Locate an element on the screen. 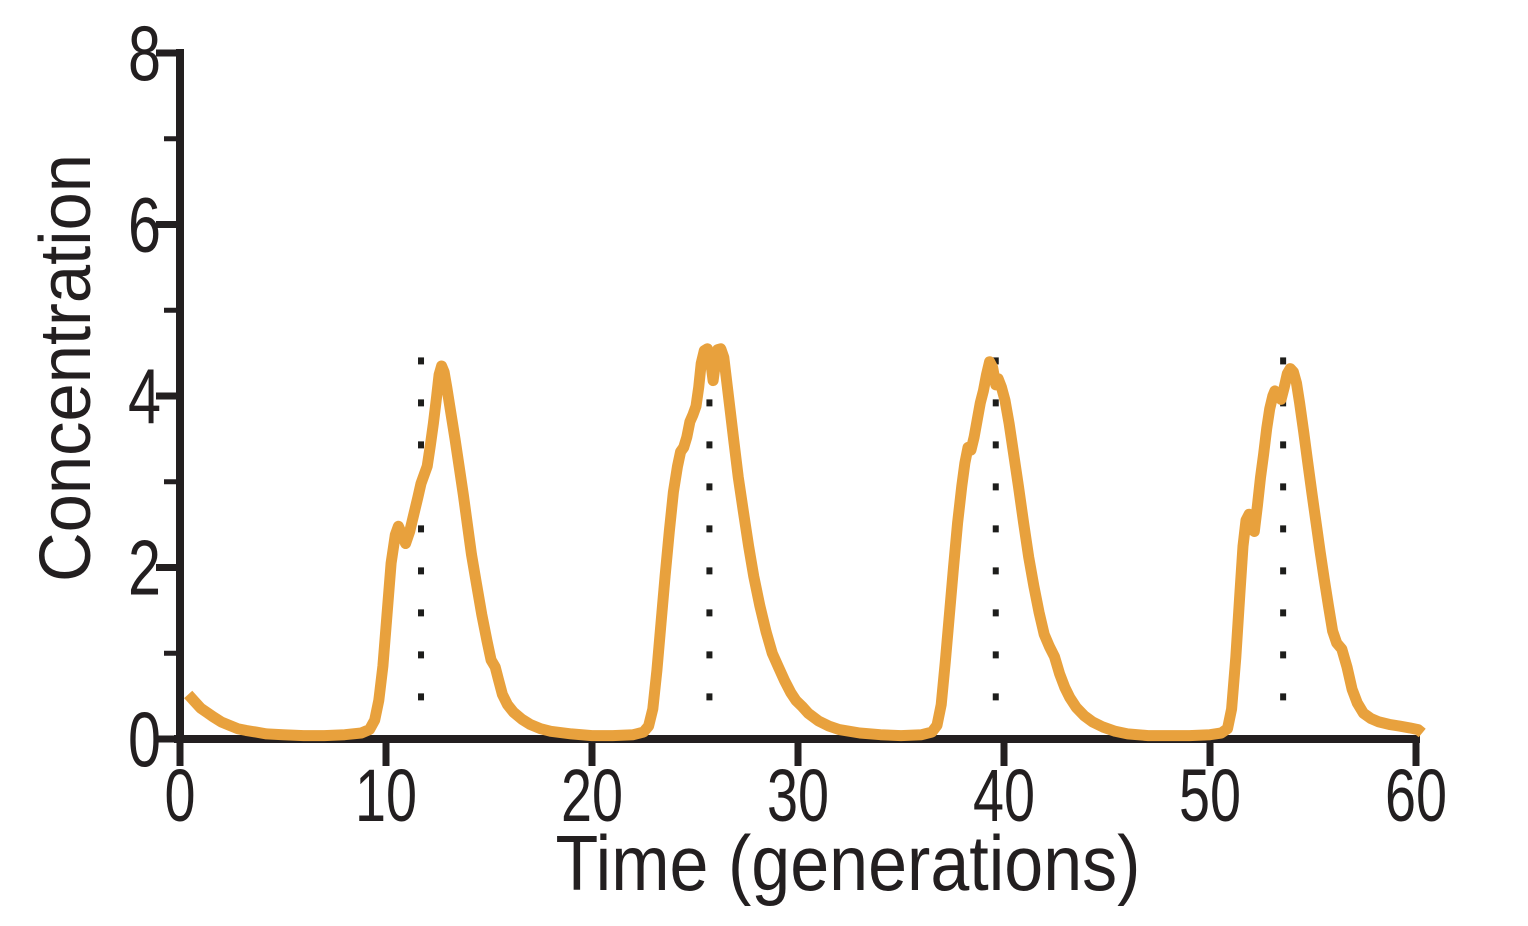 The image size is (1528, 926). y-axis-title: Concentration is located at coordinates (66, 368).